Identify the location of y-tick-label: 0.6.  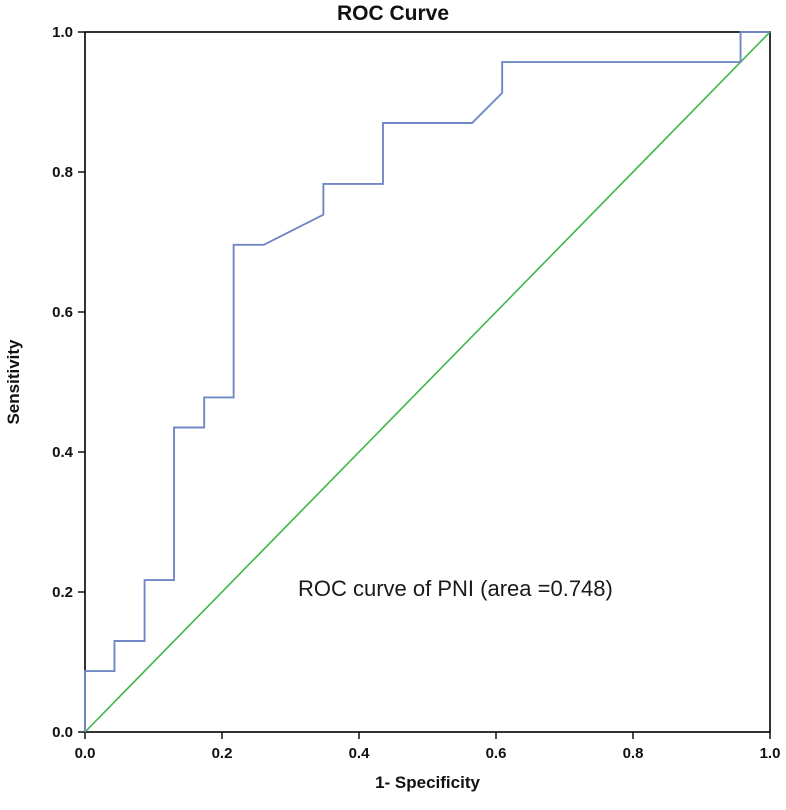
(62, 312).